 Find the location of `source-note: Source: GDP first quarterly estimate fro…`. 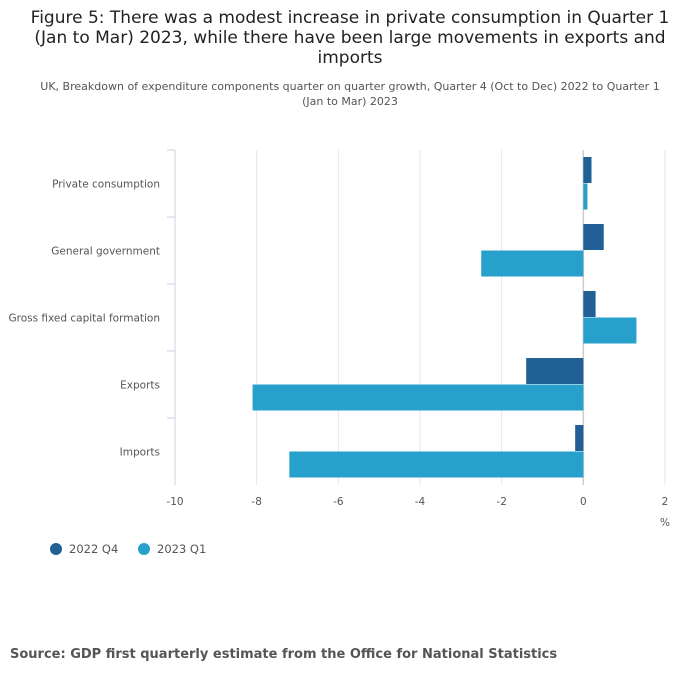

source-note: Source: GDP first quarterly estimate fro… is located at coordinates (284, 654).